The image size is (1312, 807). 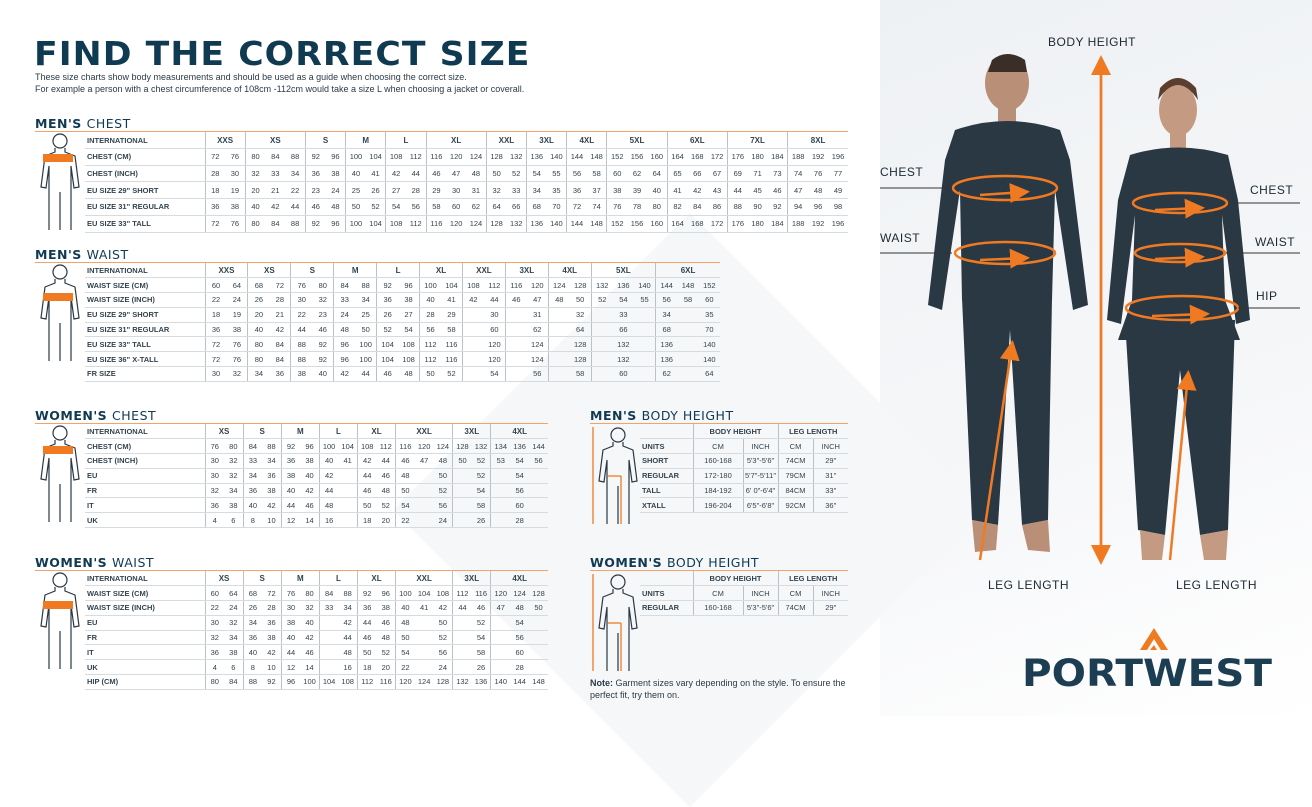 I want to click on size-header-8xl: 8XL, so click(x=817, y=141).